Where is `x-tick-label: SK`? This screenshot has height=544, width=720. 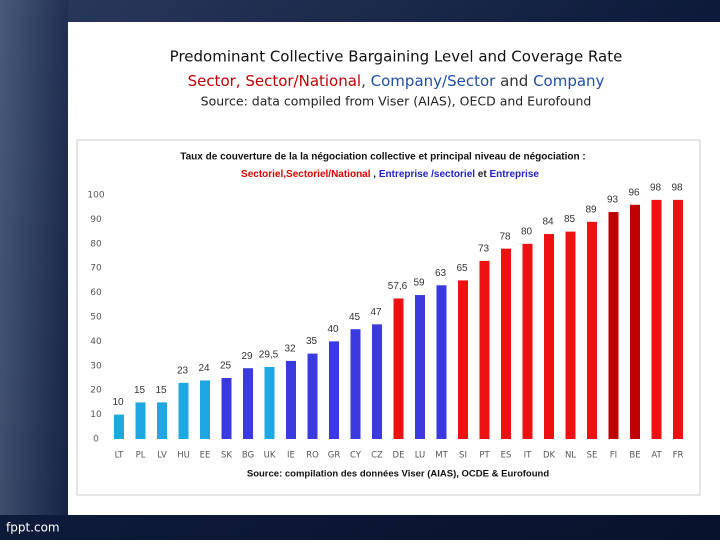 x-tick-label: SK is located at coordinates (226, 456).